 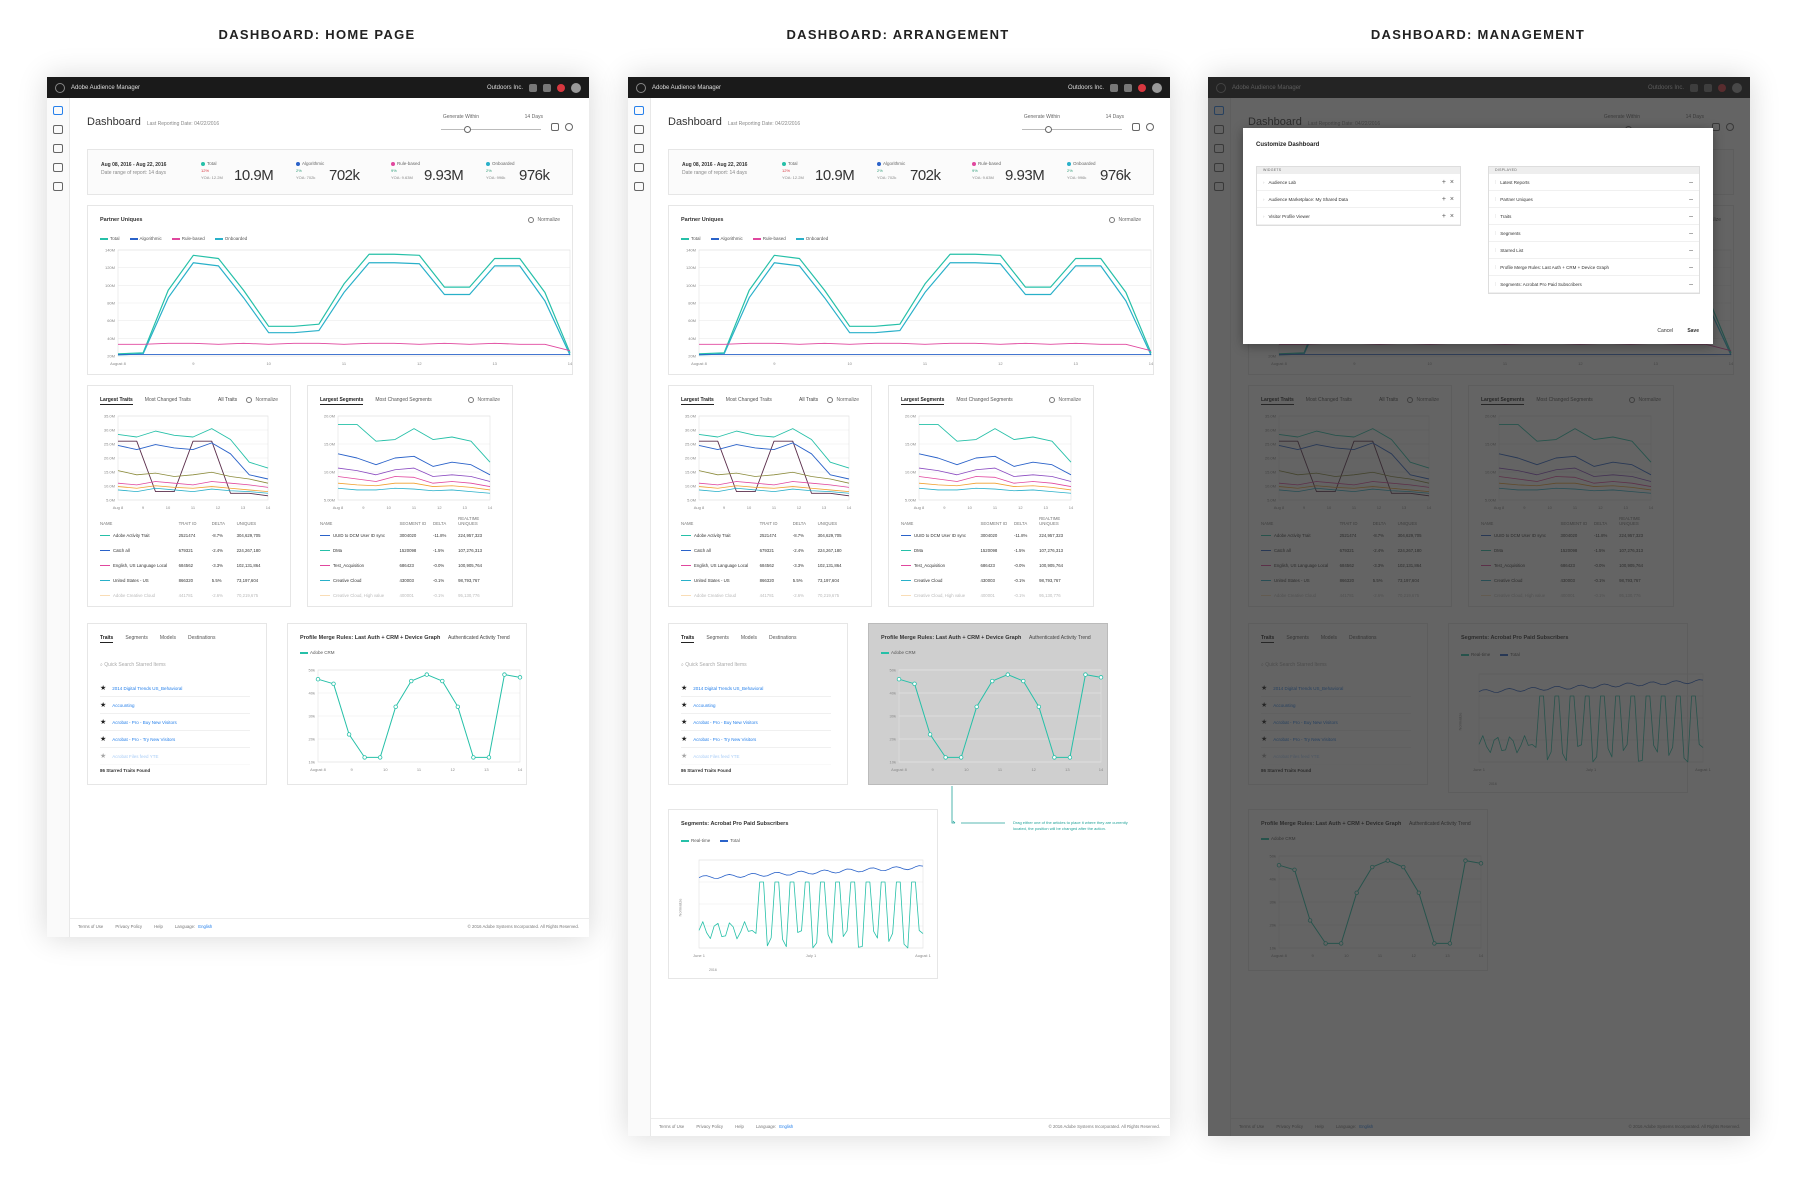 I want to click on displayed-row: ⁞ Latest Reports –, so click(x=1594, y=182).